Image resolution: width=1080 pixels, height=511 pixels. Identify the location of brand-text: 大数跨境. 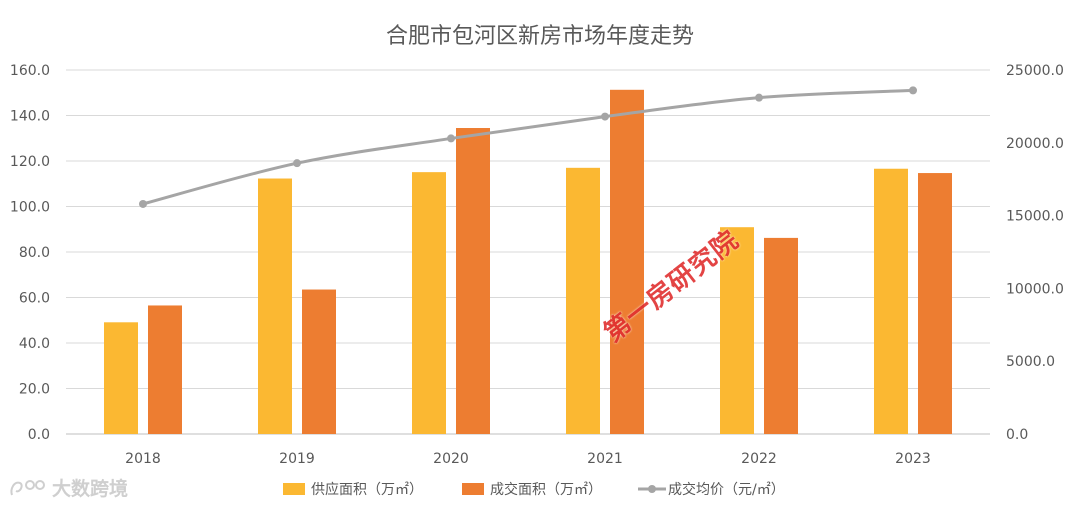
(90, 489).